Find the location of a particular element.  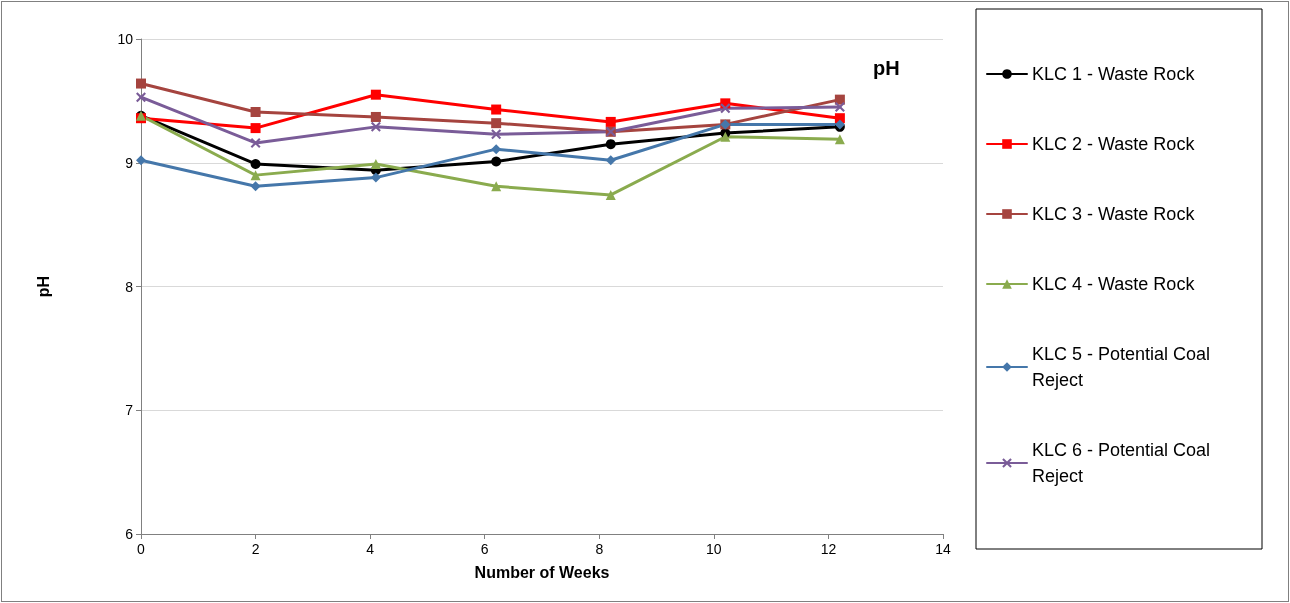

x-tick-label: 14 is located at coordinates (943, 549).